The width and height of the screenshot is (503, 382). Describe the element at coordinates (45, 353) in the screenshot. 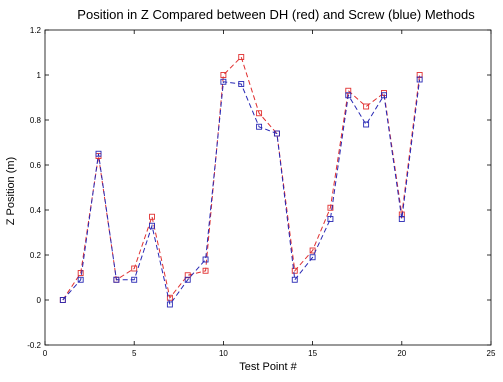

I see `x-tick-label: 0` at that location.